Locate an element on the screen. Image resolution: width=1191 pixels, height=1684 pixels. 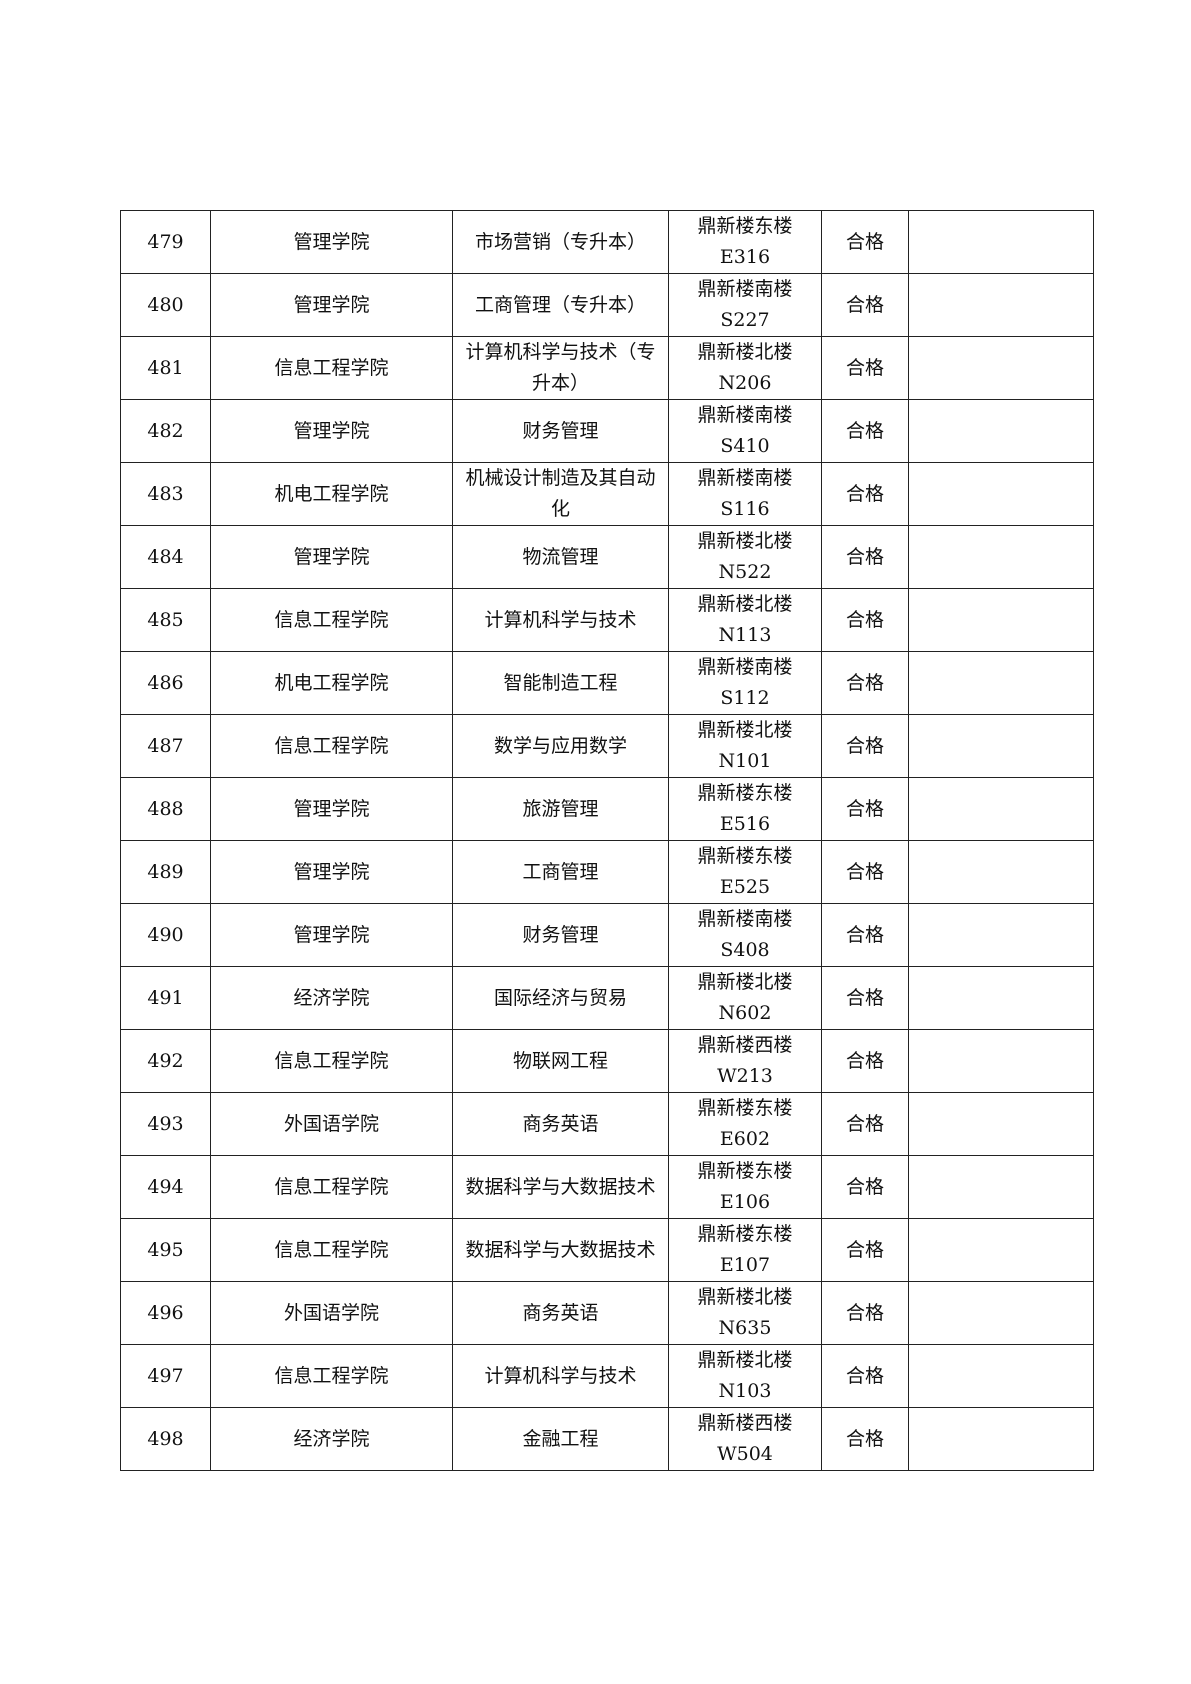
major-cell: 数据科学与大数据技术 is located at coordinates (560, 1187).